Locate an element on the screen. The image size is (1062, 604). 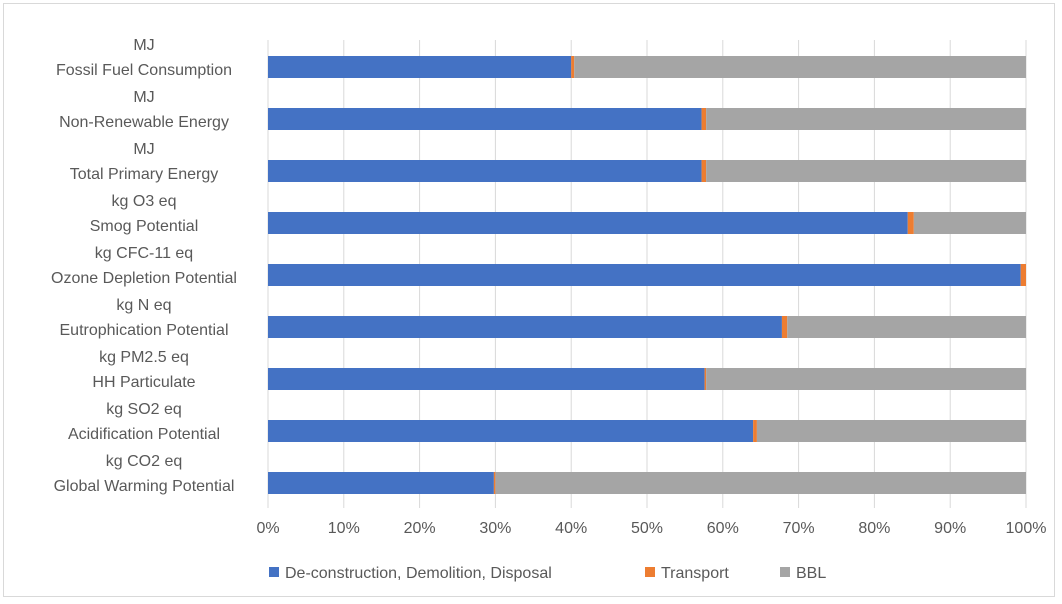
legend-entry: BBL is located at coordinates (803, 573).